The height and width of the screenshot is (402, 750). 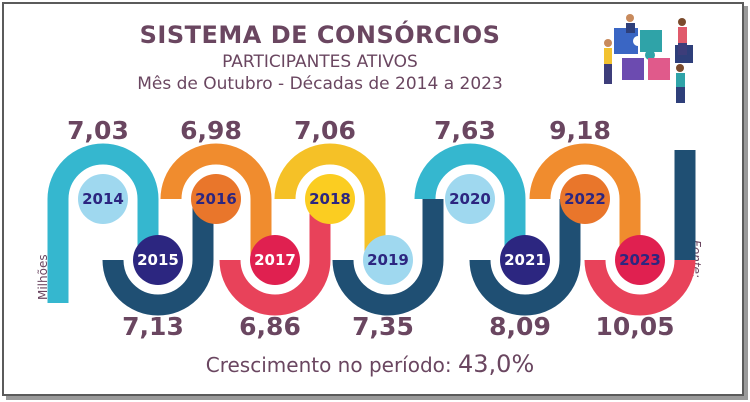 What do you see at coordinates (211, 130) in the screenshot?
I see `value-label-2016: 6,98` at bounding box center [211, 130].